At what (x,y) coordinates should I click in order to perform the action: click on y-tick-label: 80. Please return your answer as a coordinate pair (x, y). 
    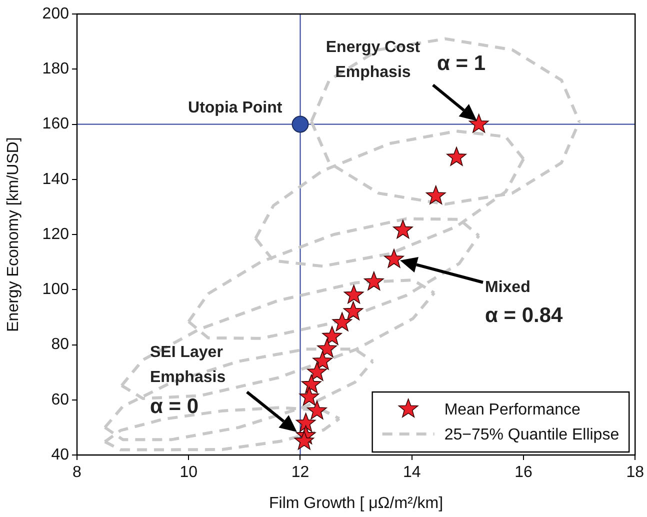
    Looking at the image, I should click on (60, 345).